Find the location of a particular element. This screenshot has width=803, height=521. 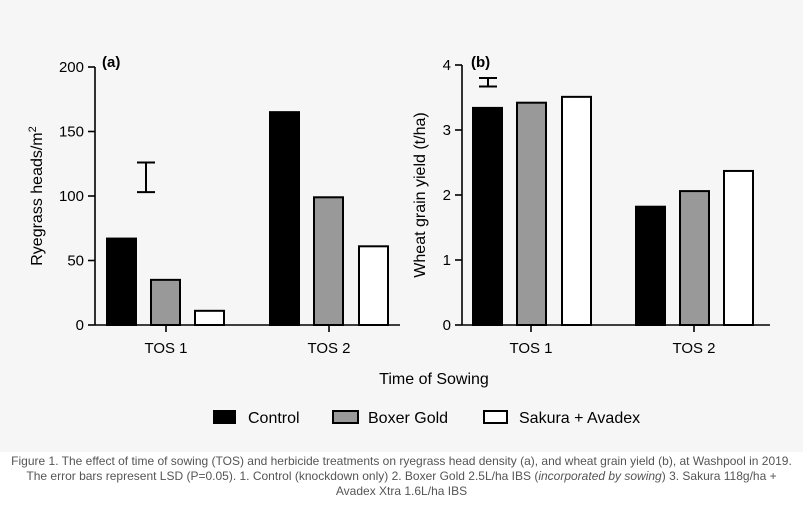

y-axis-title: Ryegrass heads/m2 is located at coordinates (36, 196).